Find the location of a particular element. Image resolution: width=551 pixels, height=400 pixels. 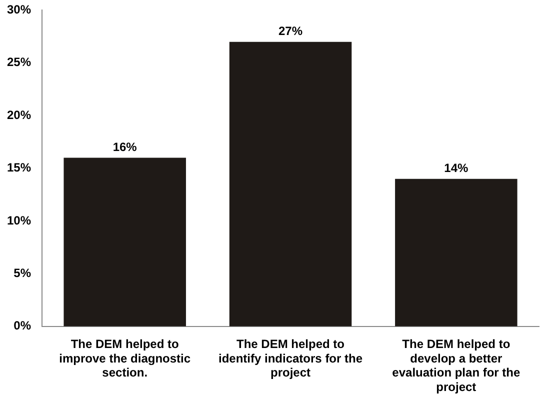

y-tick-label: 25% is located at coordinates (19, 62).